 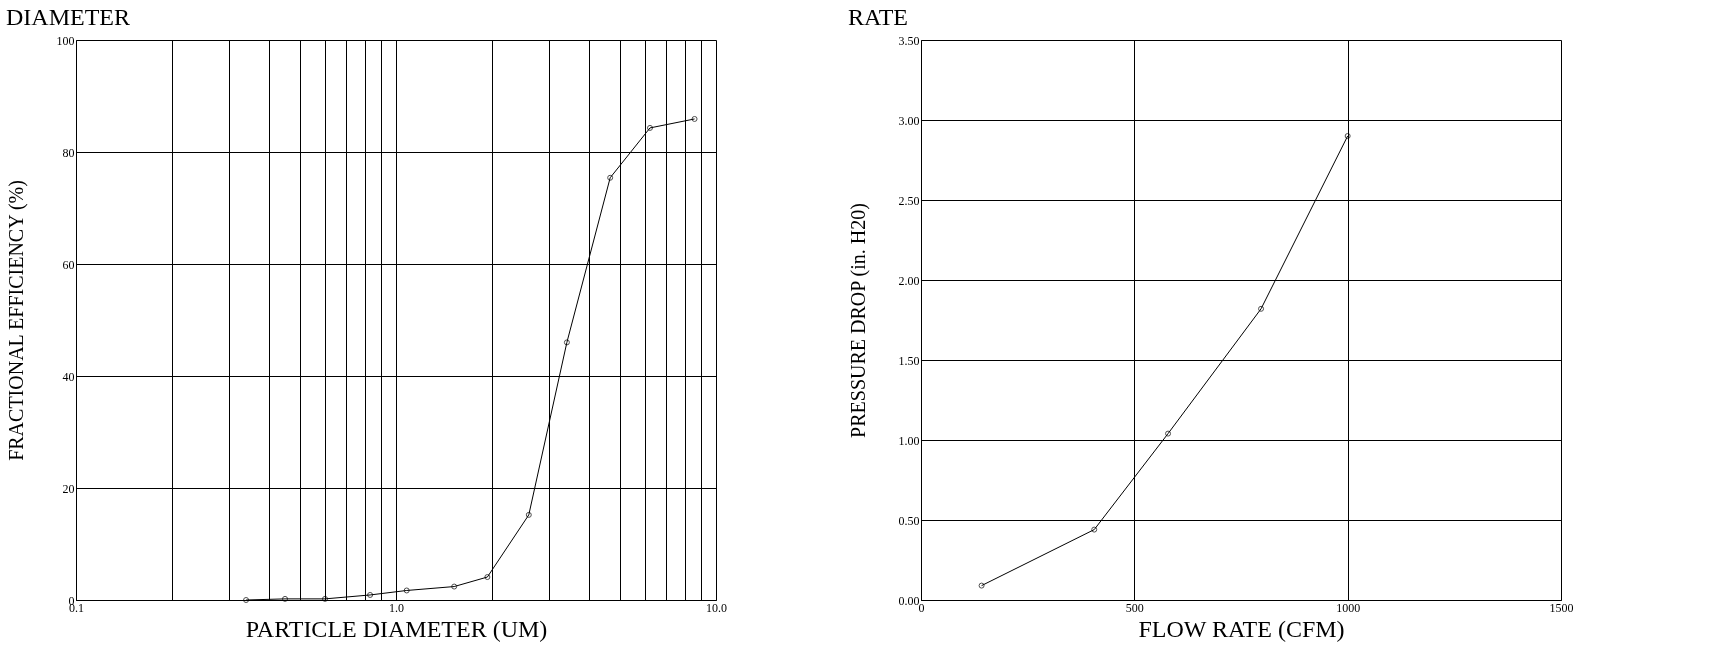 What do you see at coordinates (909, 360) in the screenshot?
I see `y-tick-label: 1.50` at bounding box center [909, 360].